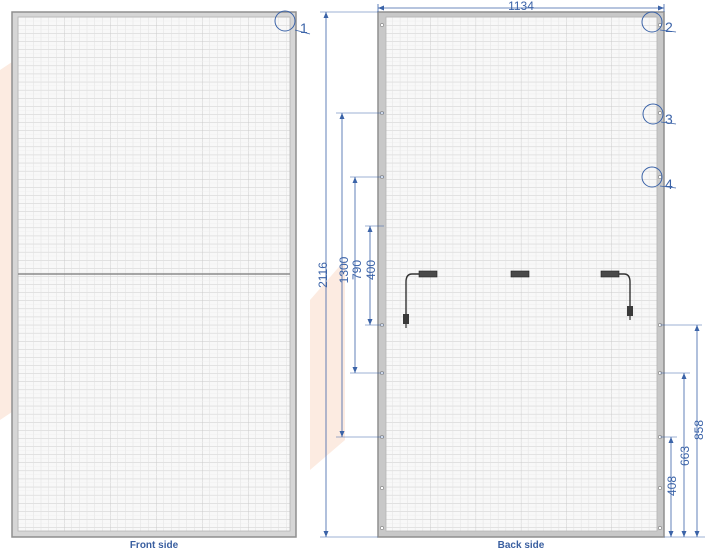 The height and width of the screenshot is (553, 712). Describe the element at coordinates (699, 430) in the screenshot. I see `dimension-label-858: 858` at that location.